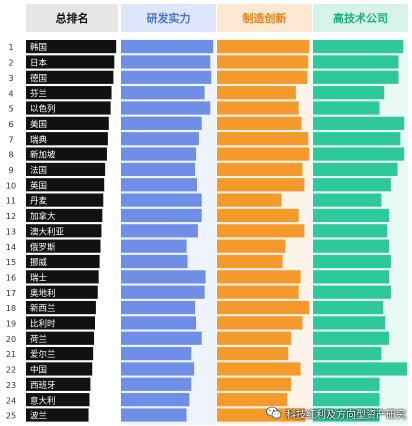 This screenshot has height=426, width=412. I want to click on country-label: 比利时, so click(43, 324).